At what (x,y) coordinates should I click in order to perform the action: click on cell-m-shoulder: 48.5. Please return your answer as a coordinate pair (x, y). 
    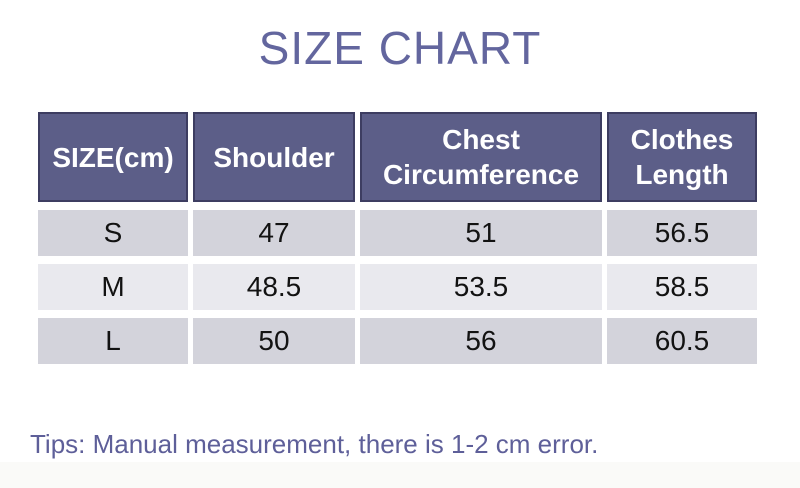
    Looking at the image, I should click on (274, 287).